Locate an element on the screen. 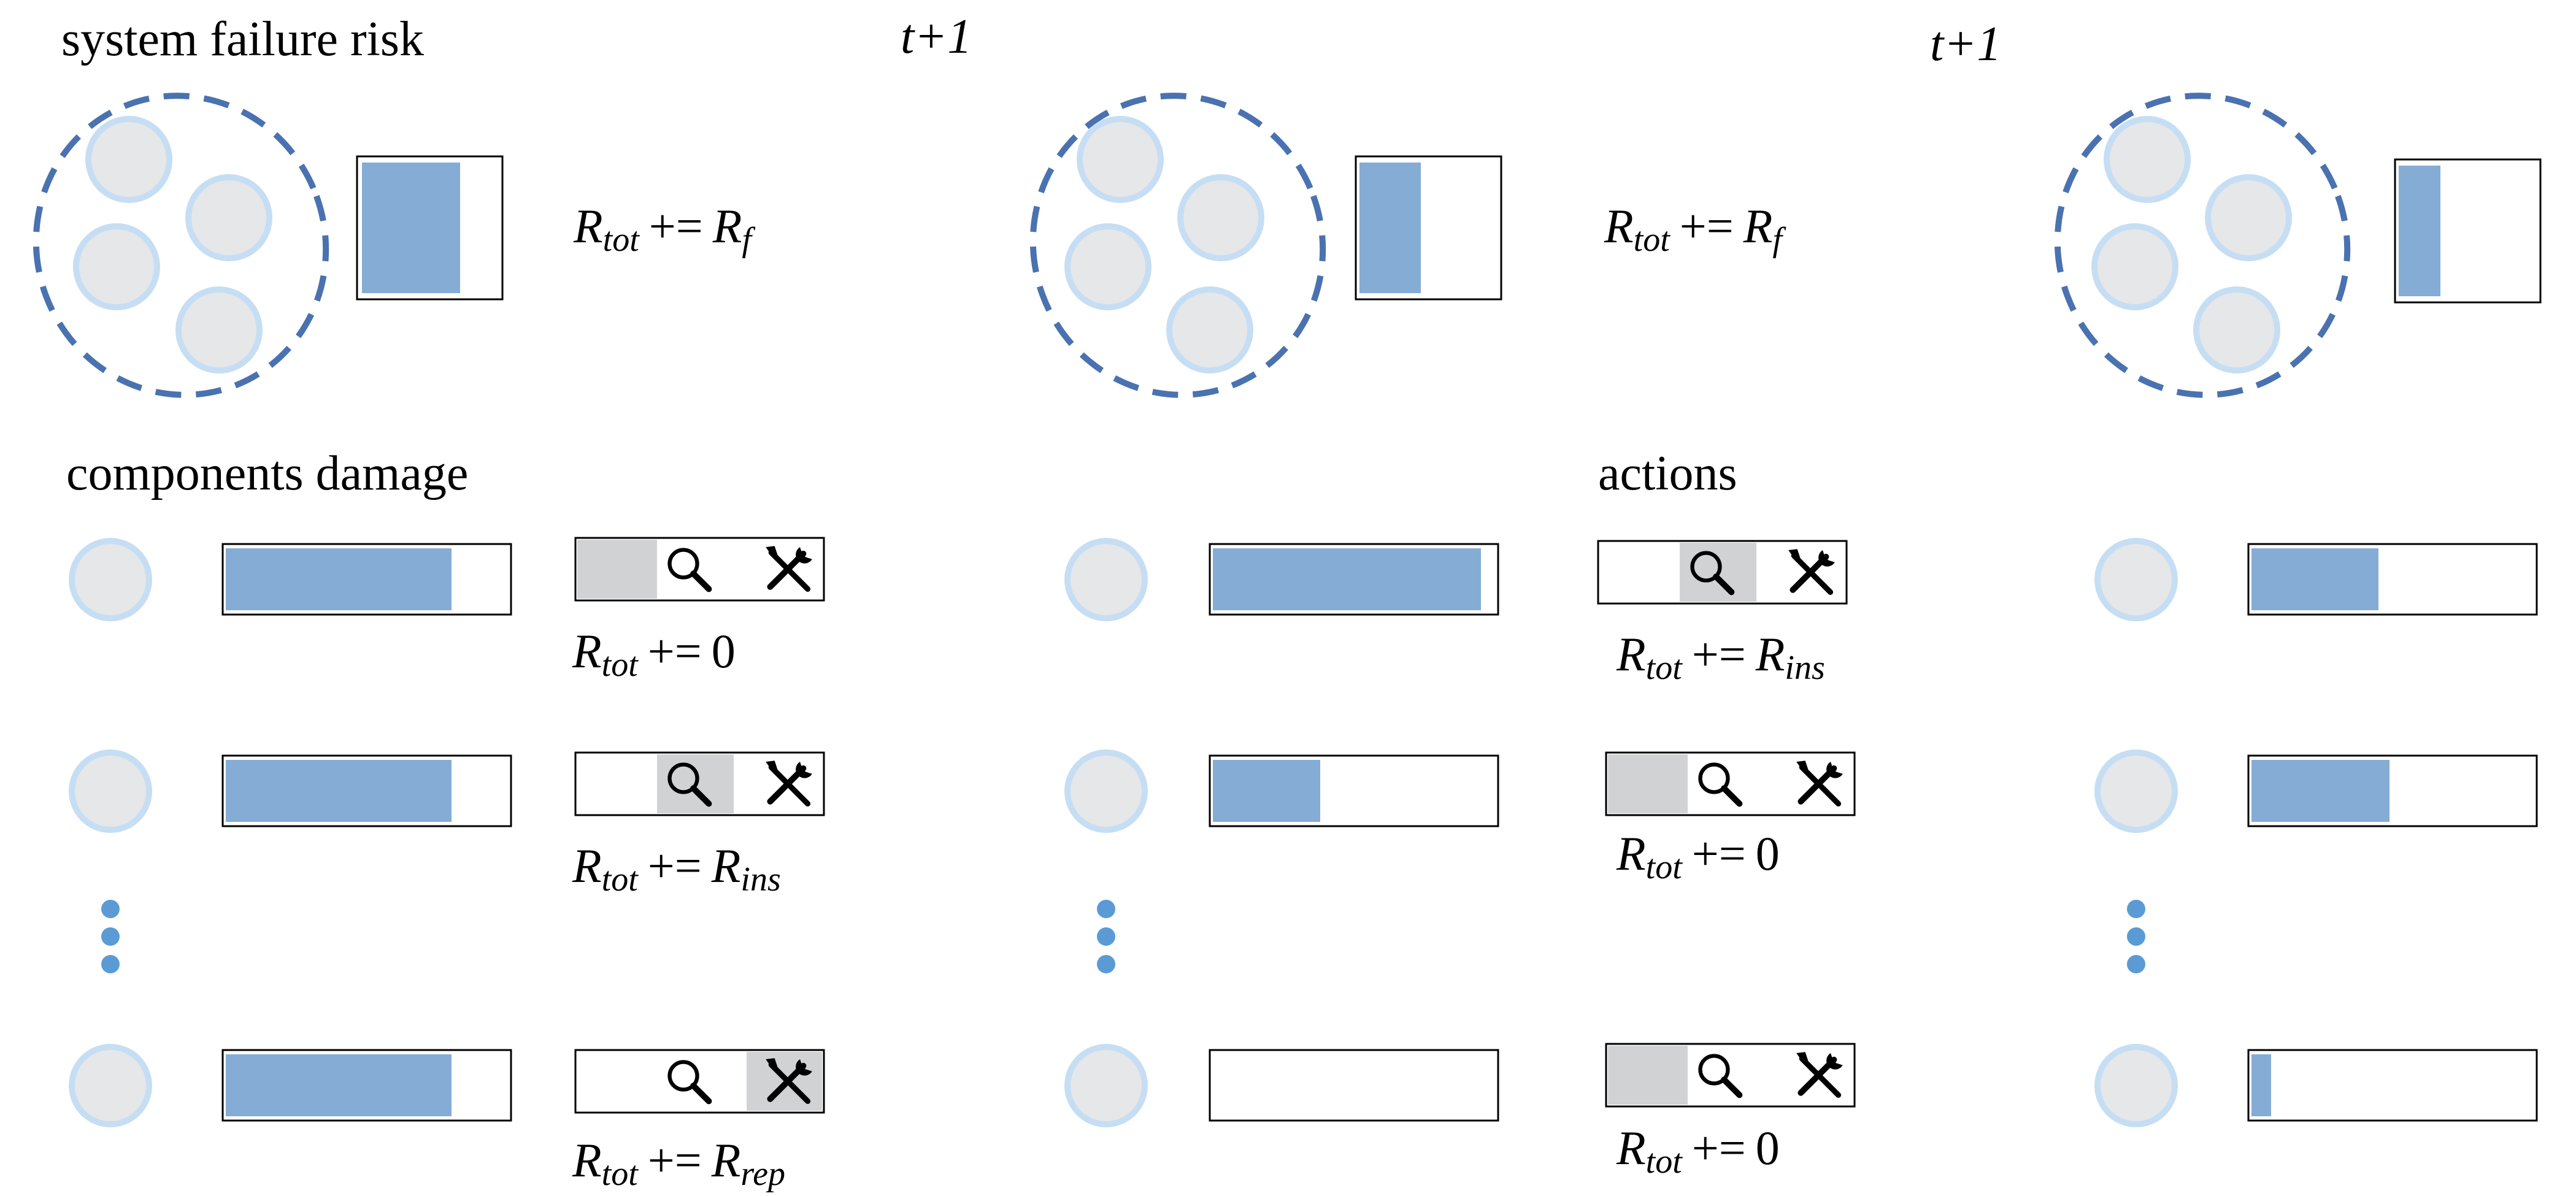 The image size is (2576, 1196). system-cost-equation-1: Rtot += Rf is located at coordinates (664, 229).